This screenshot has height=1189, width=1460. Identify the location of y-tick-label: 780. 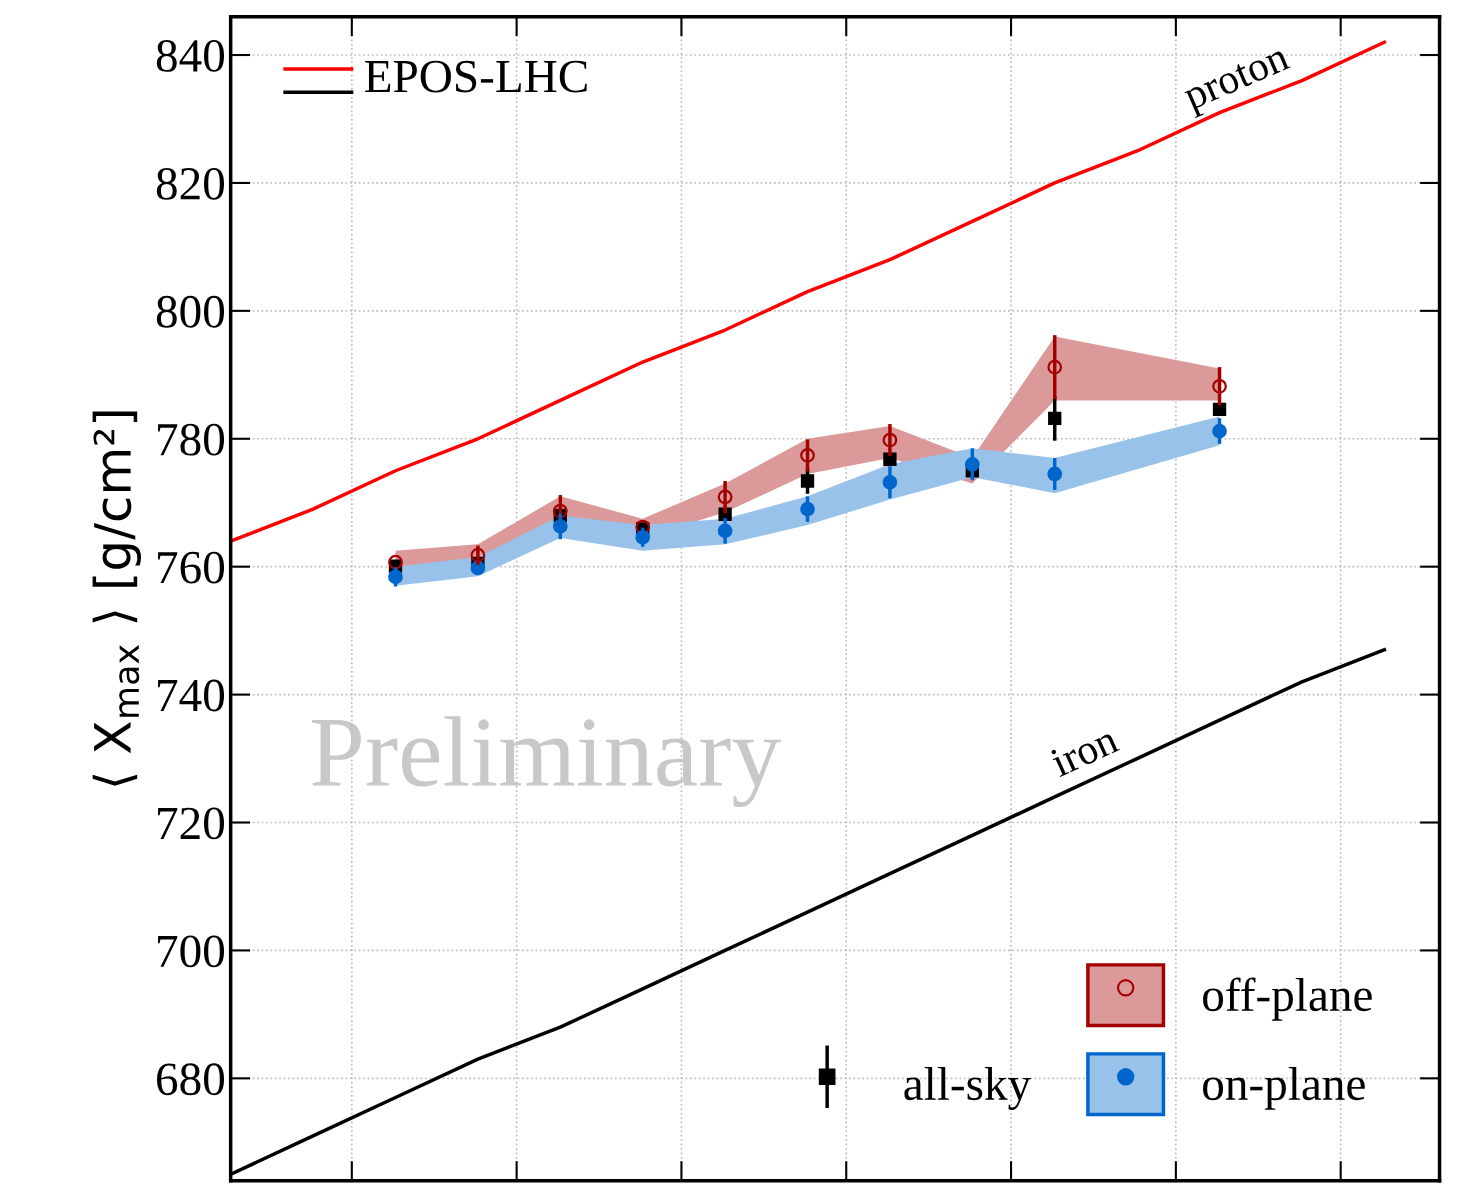
(191, 439).